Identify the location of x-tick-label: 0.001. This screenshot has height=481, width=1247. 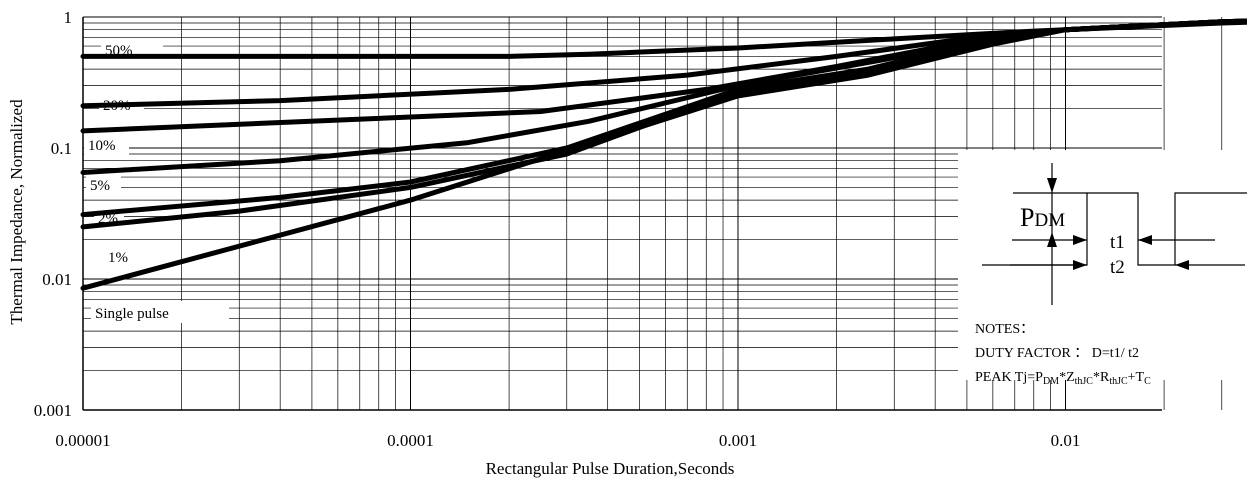
(738, 440).